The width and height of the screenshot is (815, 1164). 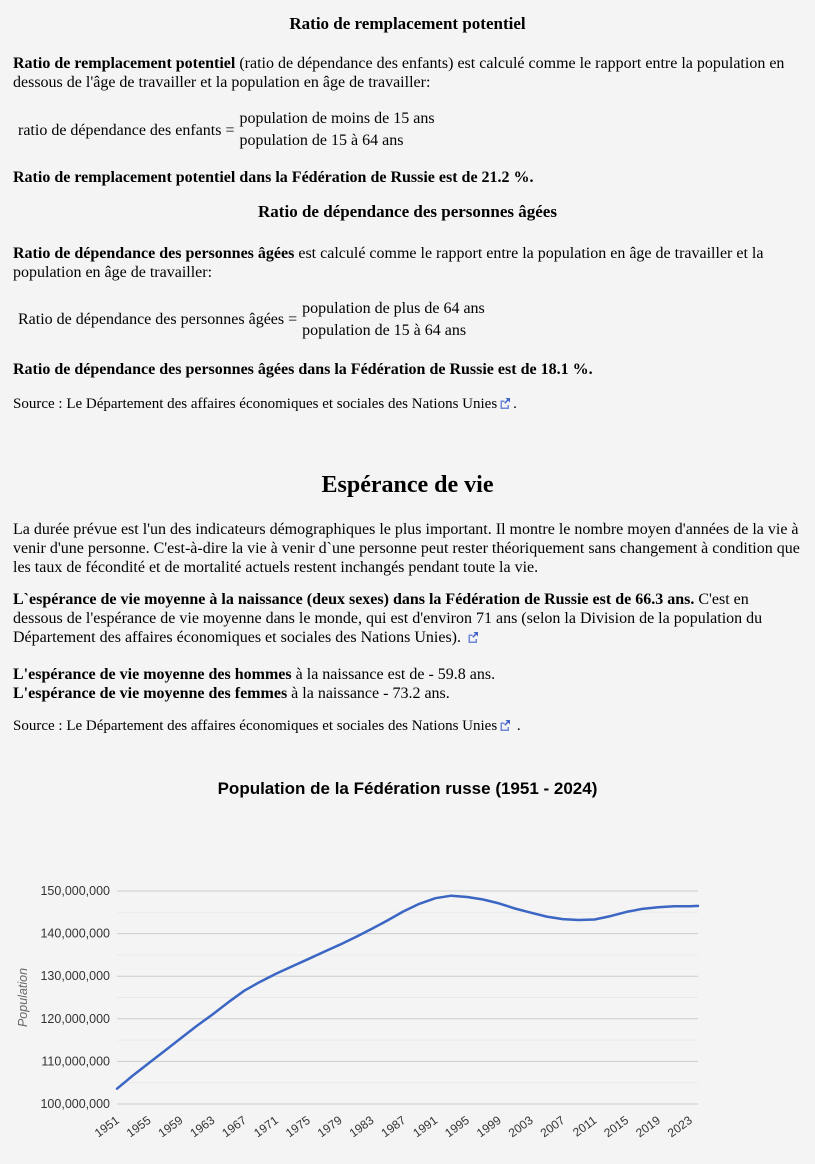 I want to click on formula-label: ratio de dépendance des enfants =, so click(x=126, y=130).